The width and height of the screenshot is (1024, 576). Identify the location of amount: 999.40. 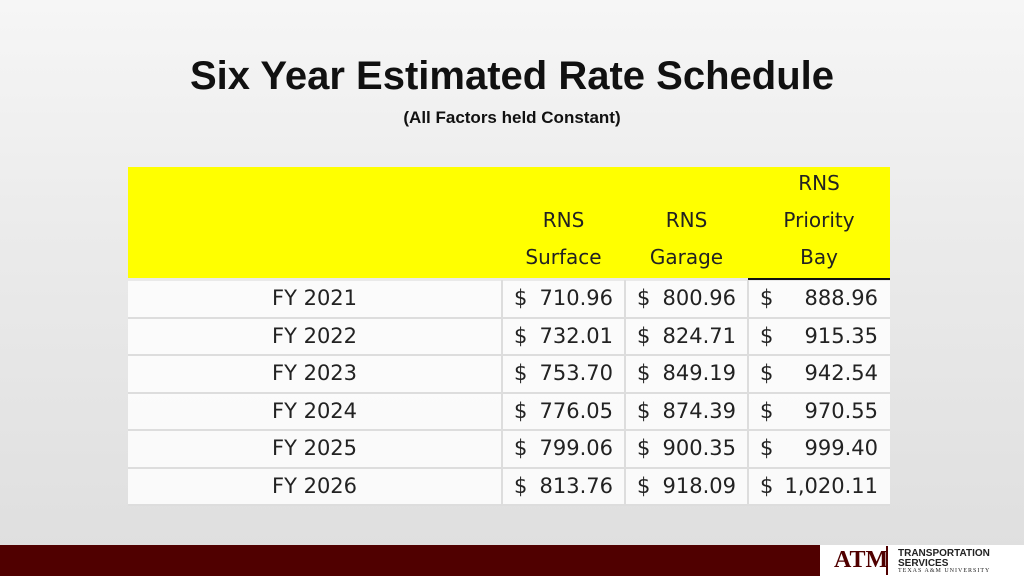
(841, 448).